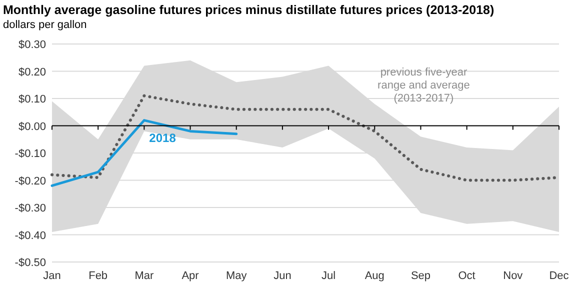 This screenshot has width=576, height=287. Describe the element at coordinates (45, 25) in the screenshot. I see `chart-subtitle: dollars per gallon` at that location.